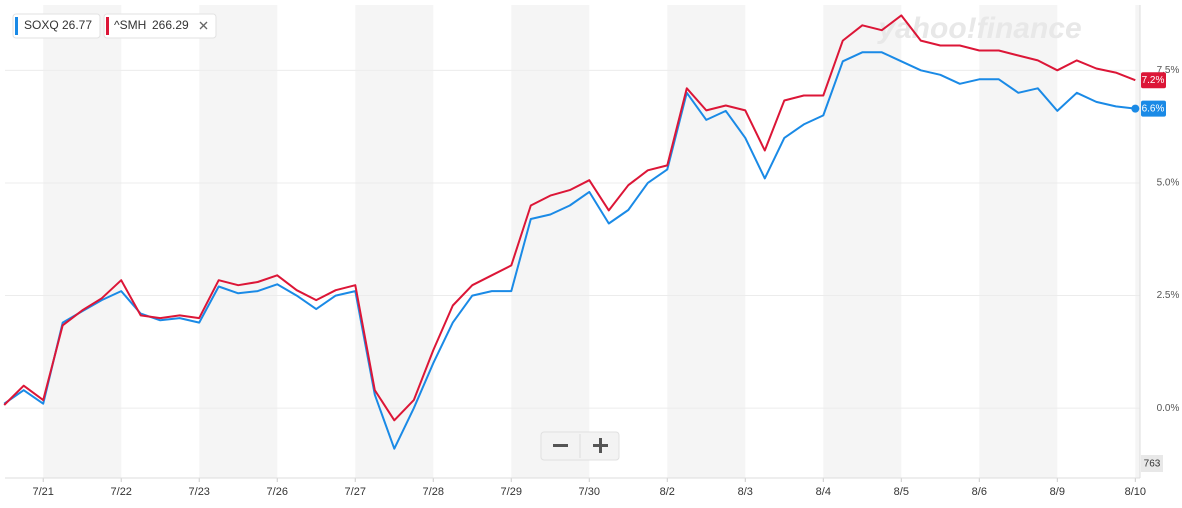  I want to click on x-tick-label: 7/29, so click(511, 492).